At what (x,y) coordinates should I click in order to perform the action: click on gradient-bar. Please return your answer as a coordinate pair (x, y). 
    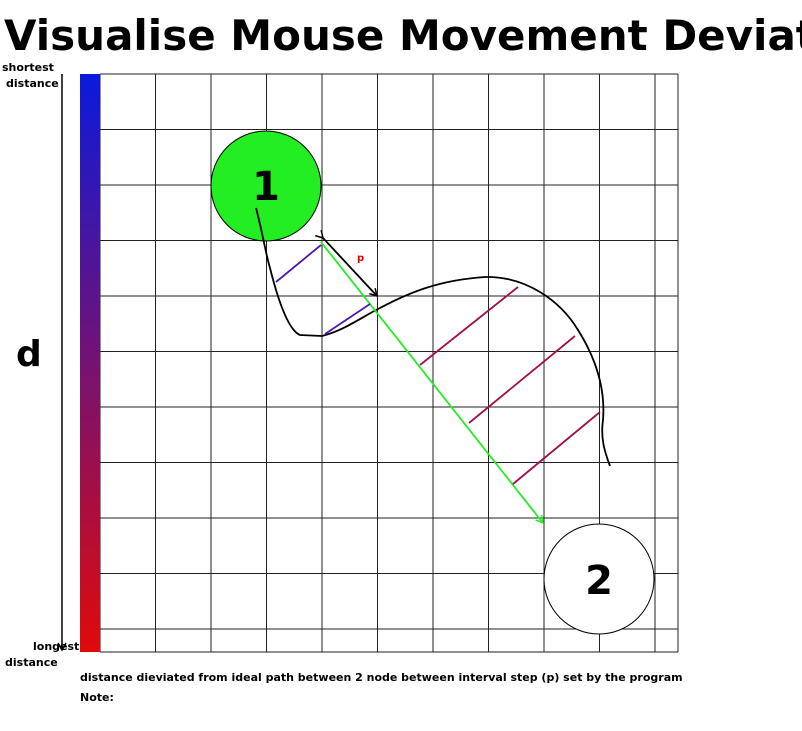
    Looking at the image, I should click on (90, 363).